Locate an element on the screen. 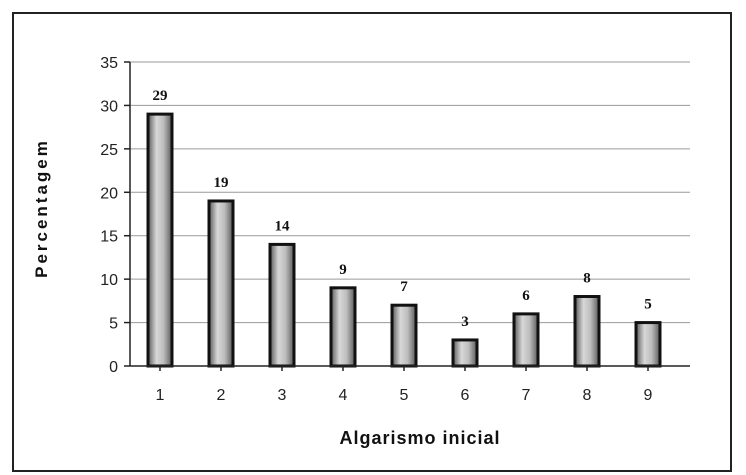 Image resolution: width=746 pixels, height=475 pixels. data-label: 9 is located at coordinates (343, 270).